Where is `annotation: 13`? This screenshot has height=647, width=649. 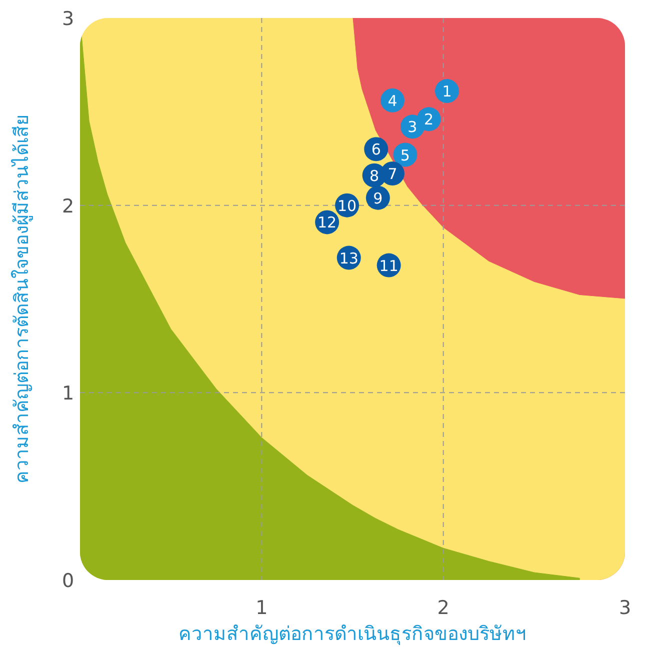 annotation: 13 is located at coordinates (348, 258).